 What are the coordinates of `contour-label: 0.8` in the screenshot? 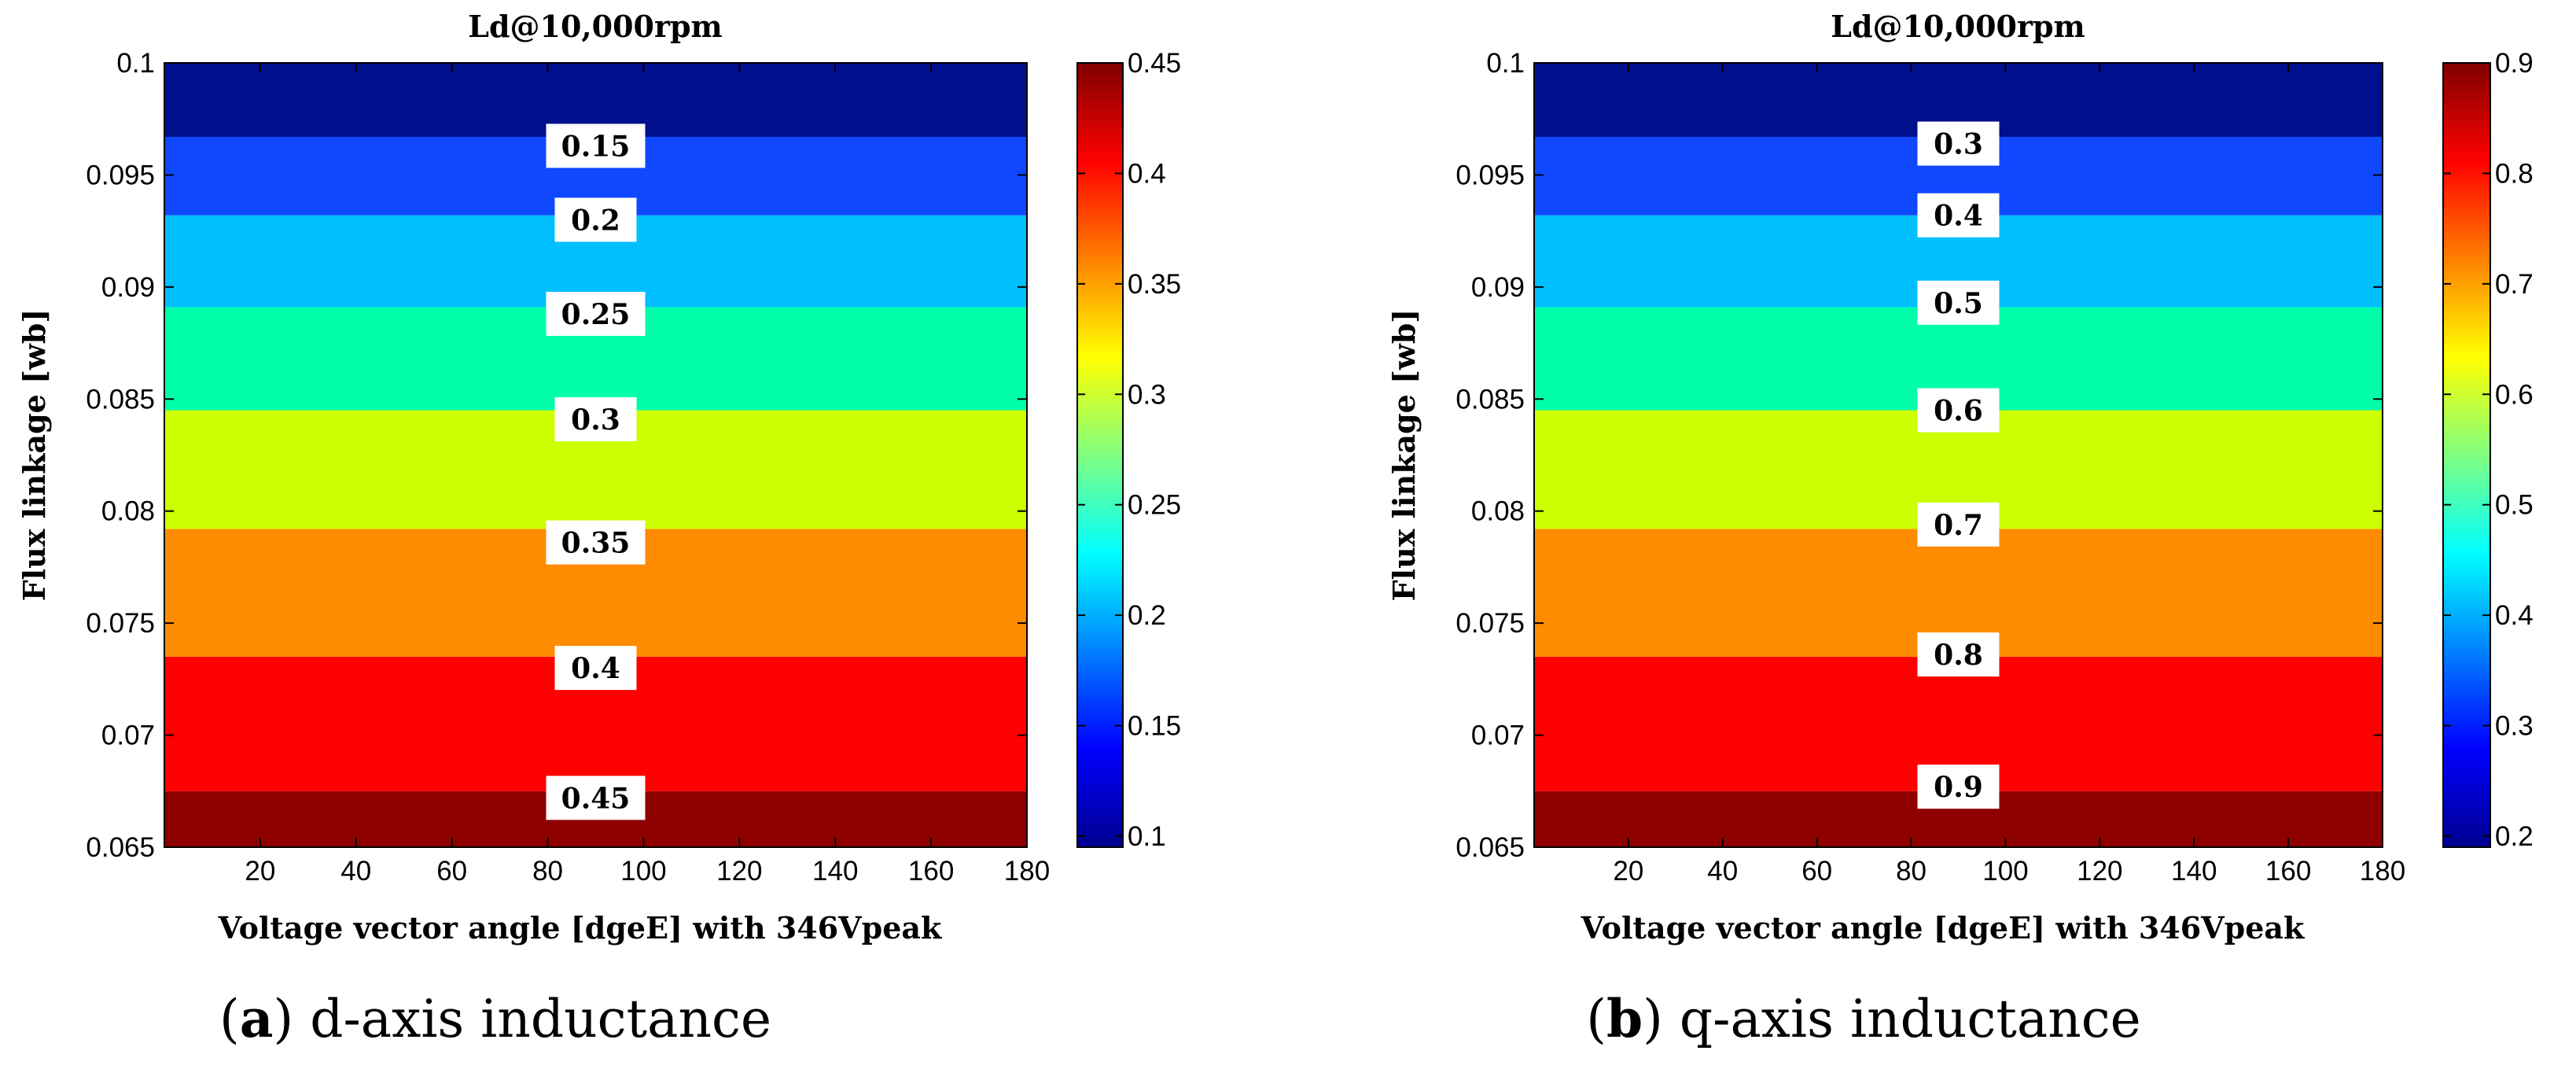 It's located at (1959, 655).